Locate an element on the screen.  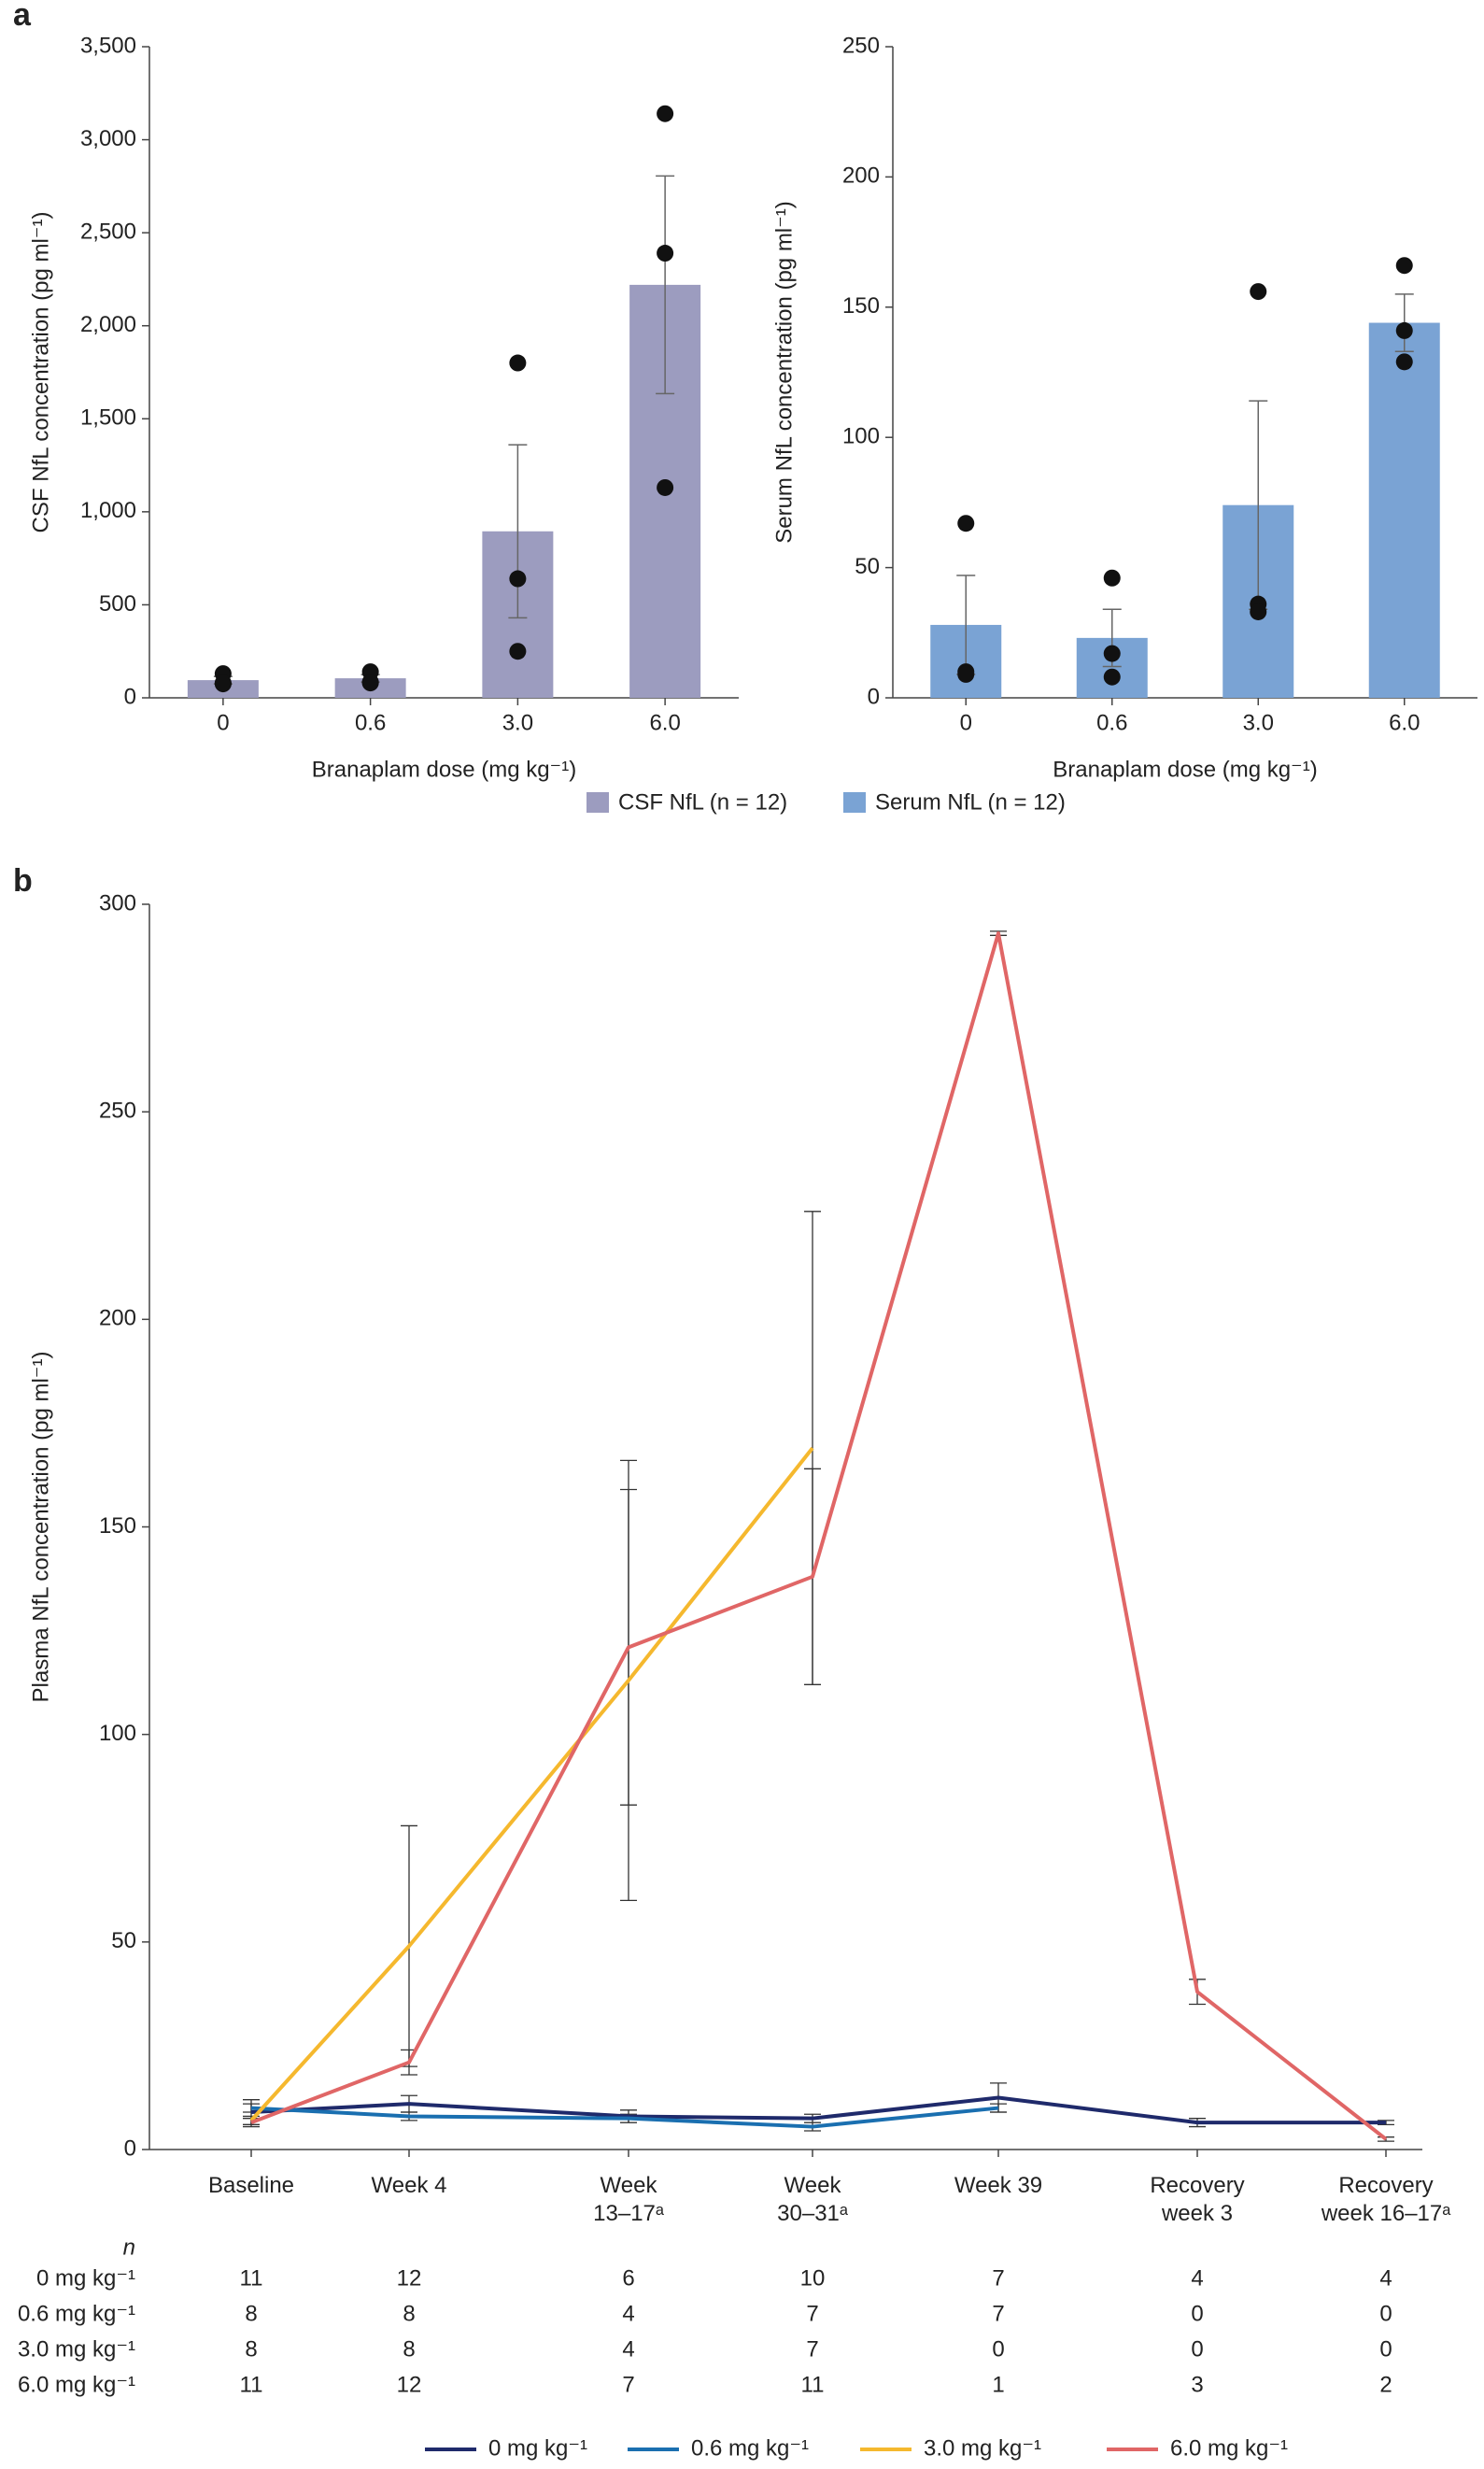
n-value: 6 is located at coordinates (628, 2278).